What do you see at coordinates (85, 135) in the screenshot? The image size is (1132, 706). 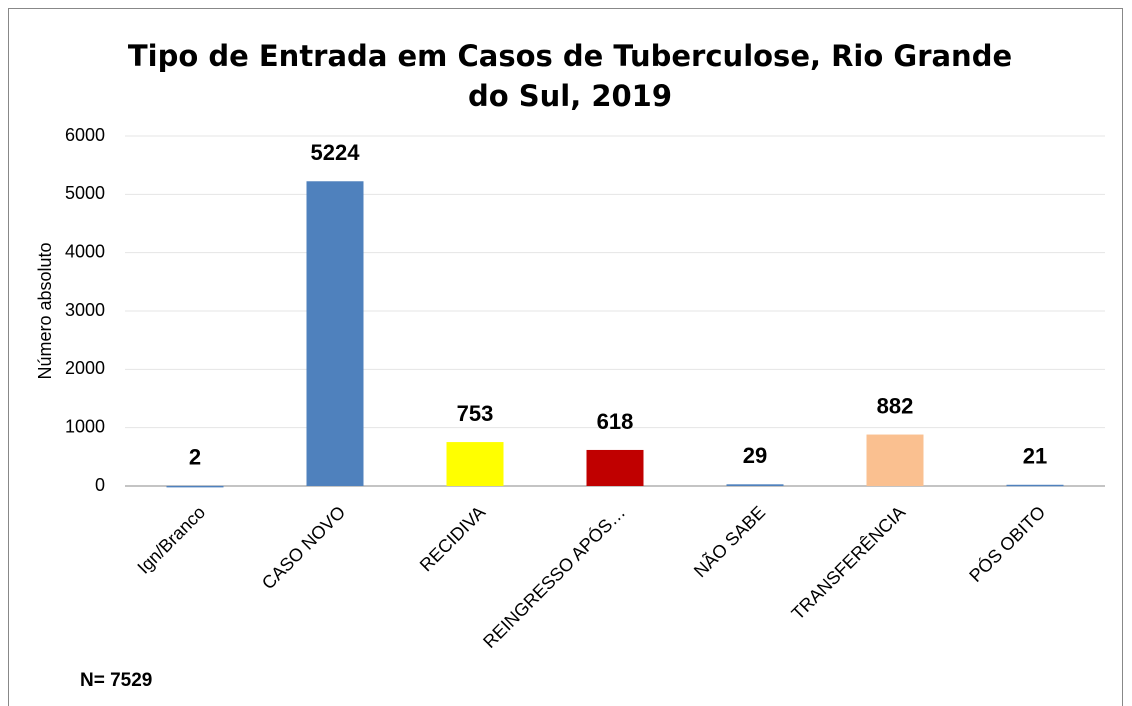 I see `y-tick-label: 6000` at bounding box center [85, 135].